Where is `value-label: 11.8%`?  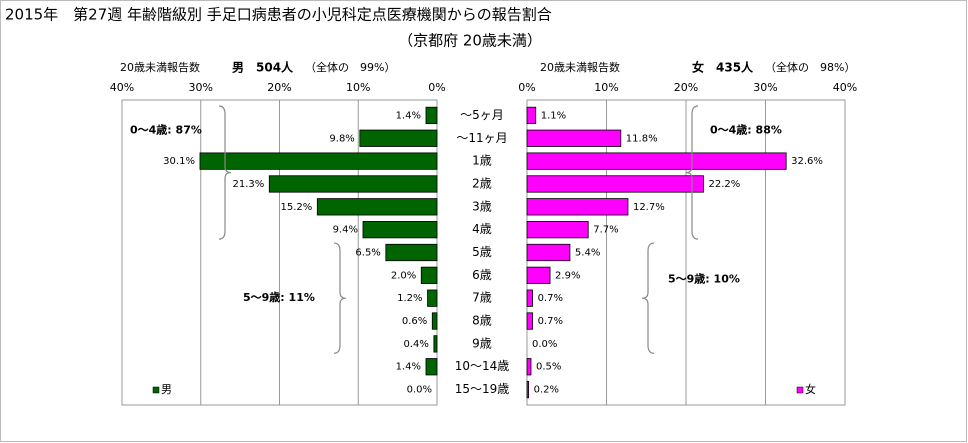 value-label: 11.8% is located at coordinates (642, 138).